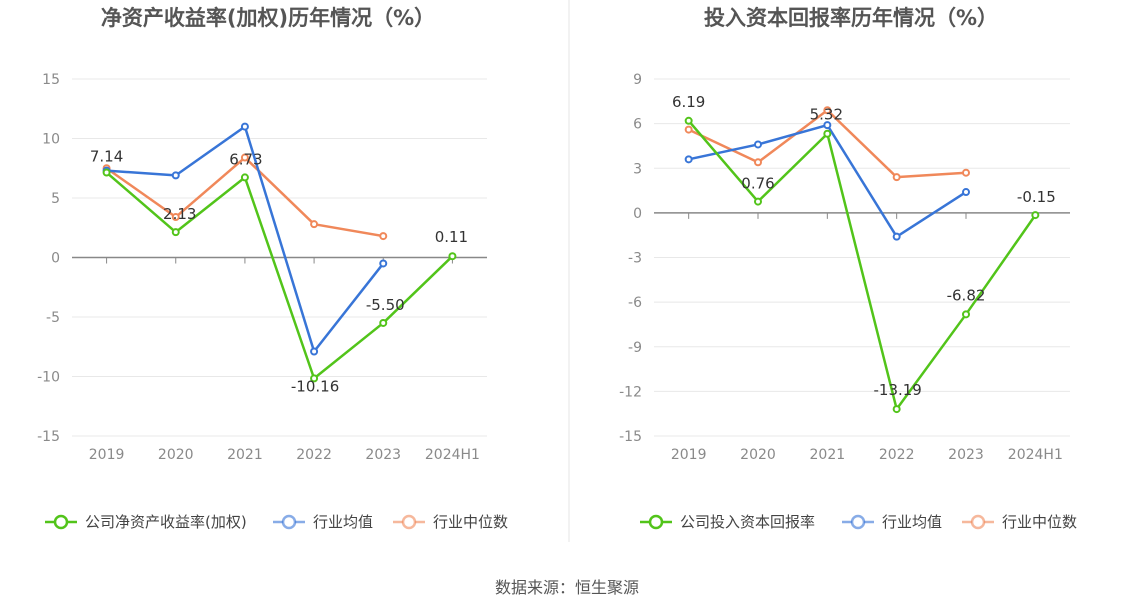  I want to click on data-label: 5.32, so click(826, 115).